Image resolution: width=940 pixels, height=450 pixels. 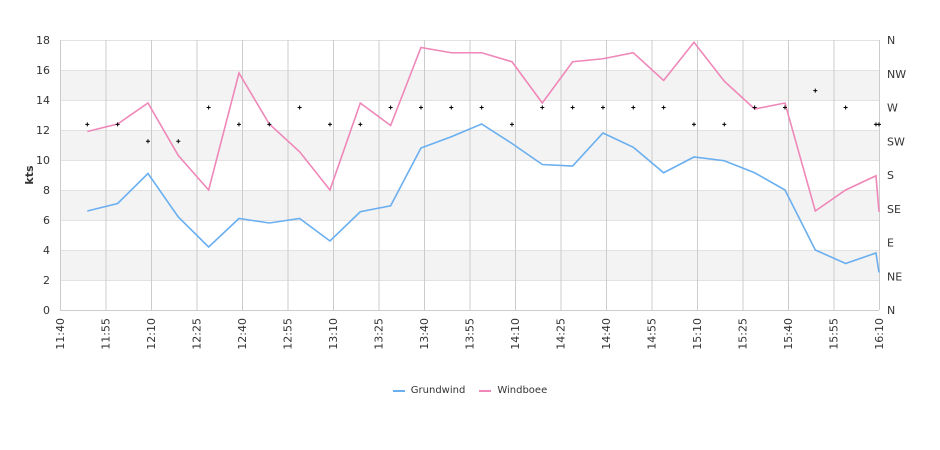 What do you see at coordinates (43, 130) in the screenshot?
I see `y-tick-label: 12` at bounding box center [43, 130].